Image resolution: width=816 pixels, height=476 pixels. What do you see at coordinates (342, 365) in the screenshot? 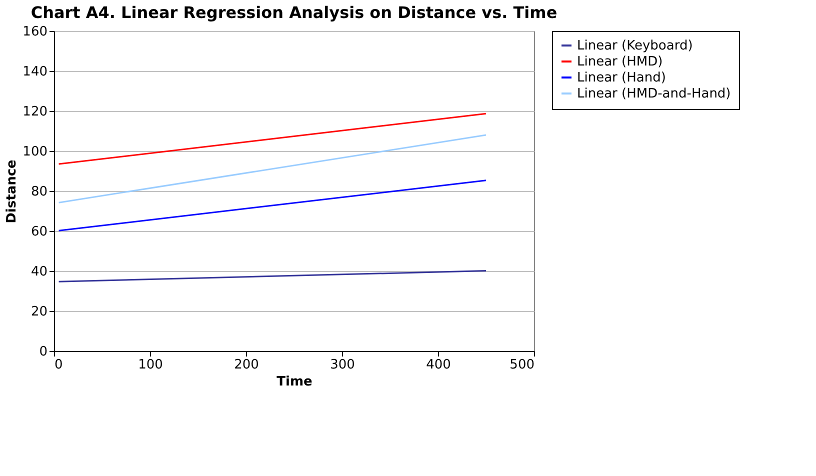
I see `x-tick-label: 300` at bounding box center [342, 365].